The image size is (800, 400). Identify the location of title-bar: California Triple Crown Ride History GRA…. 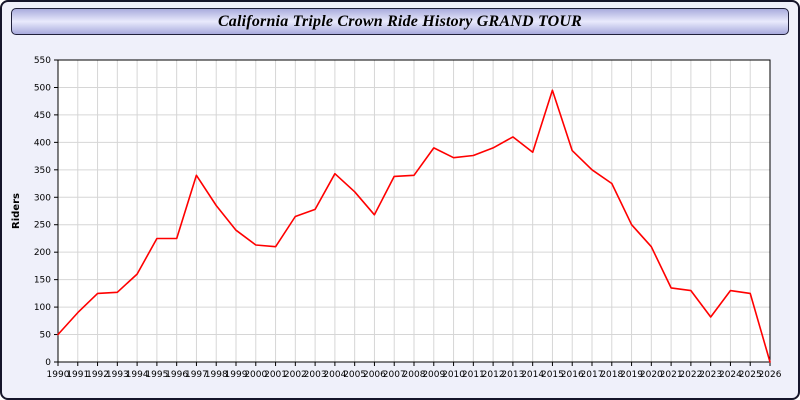
(400, 21).